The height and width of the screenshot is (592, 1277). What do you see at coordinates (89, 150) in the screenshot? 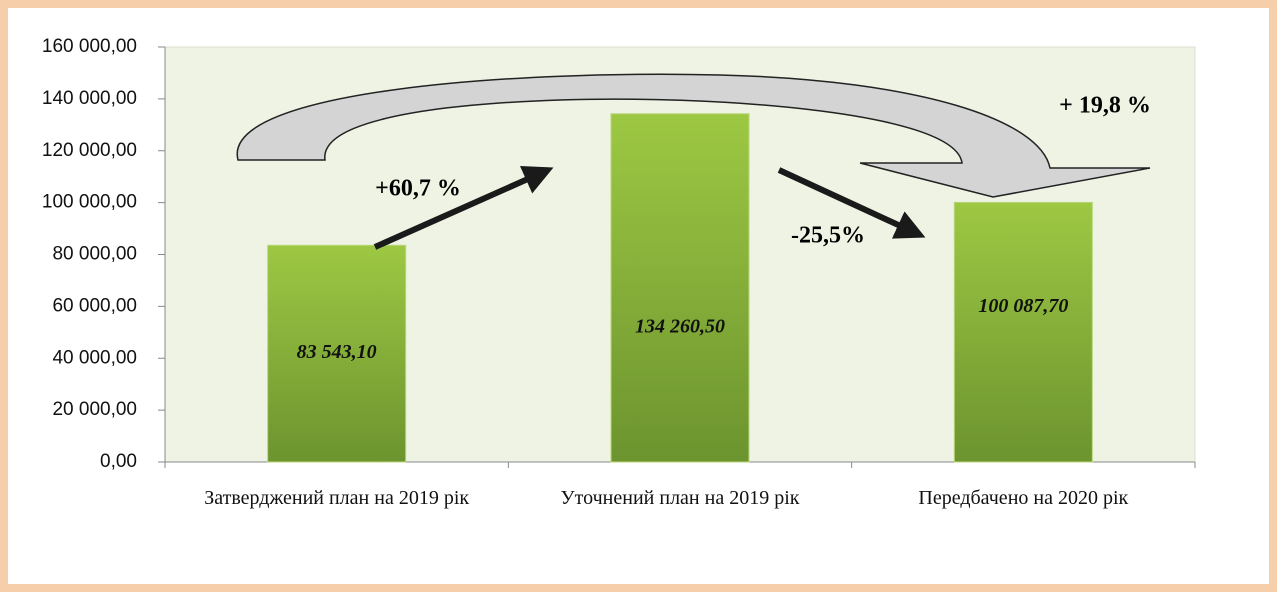
I see `y-tick-label: 120 000,00` at bounding box center [89, 150].